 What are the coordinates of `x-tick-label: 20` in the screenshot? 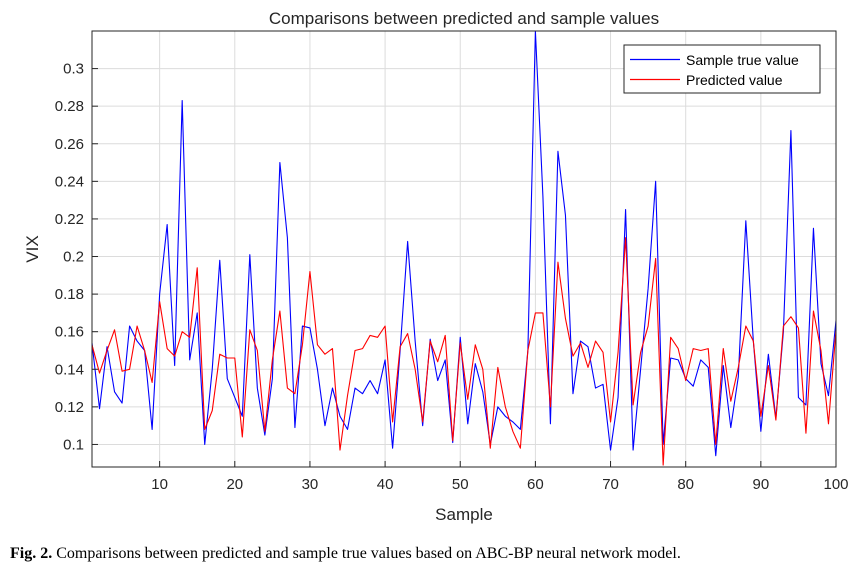 It's located at (234, 484).